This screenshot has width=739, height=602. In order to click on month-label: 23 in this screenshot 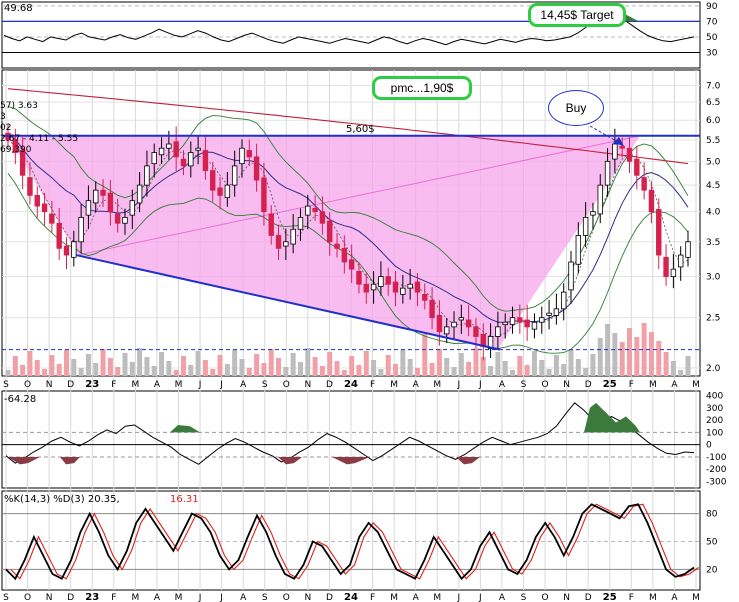, I will do `click(92, 384)`.